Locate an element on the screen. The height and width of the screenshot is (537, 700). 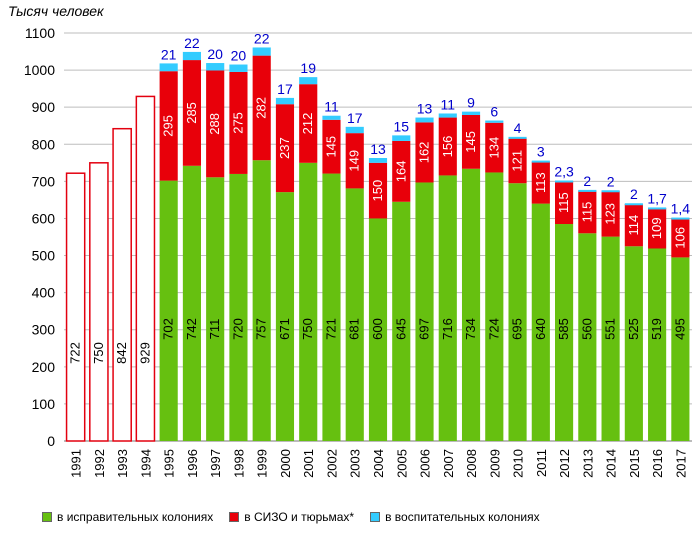
bar-value-label: 495 is located at coordinates (679, 329).